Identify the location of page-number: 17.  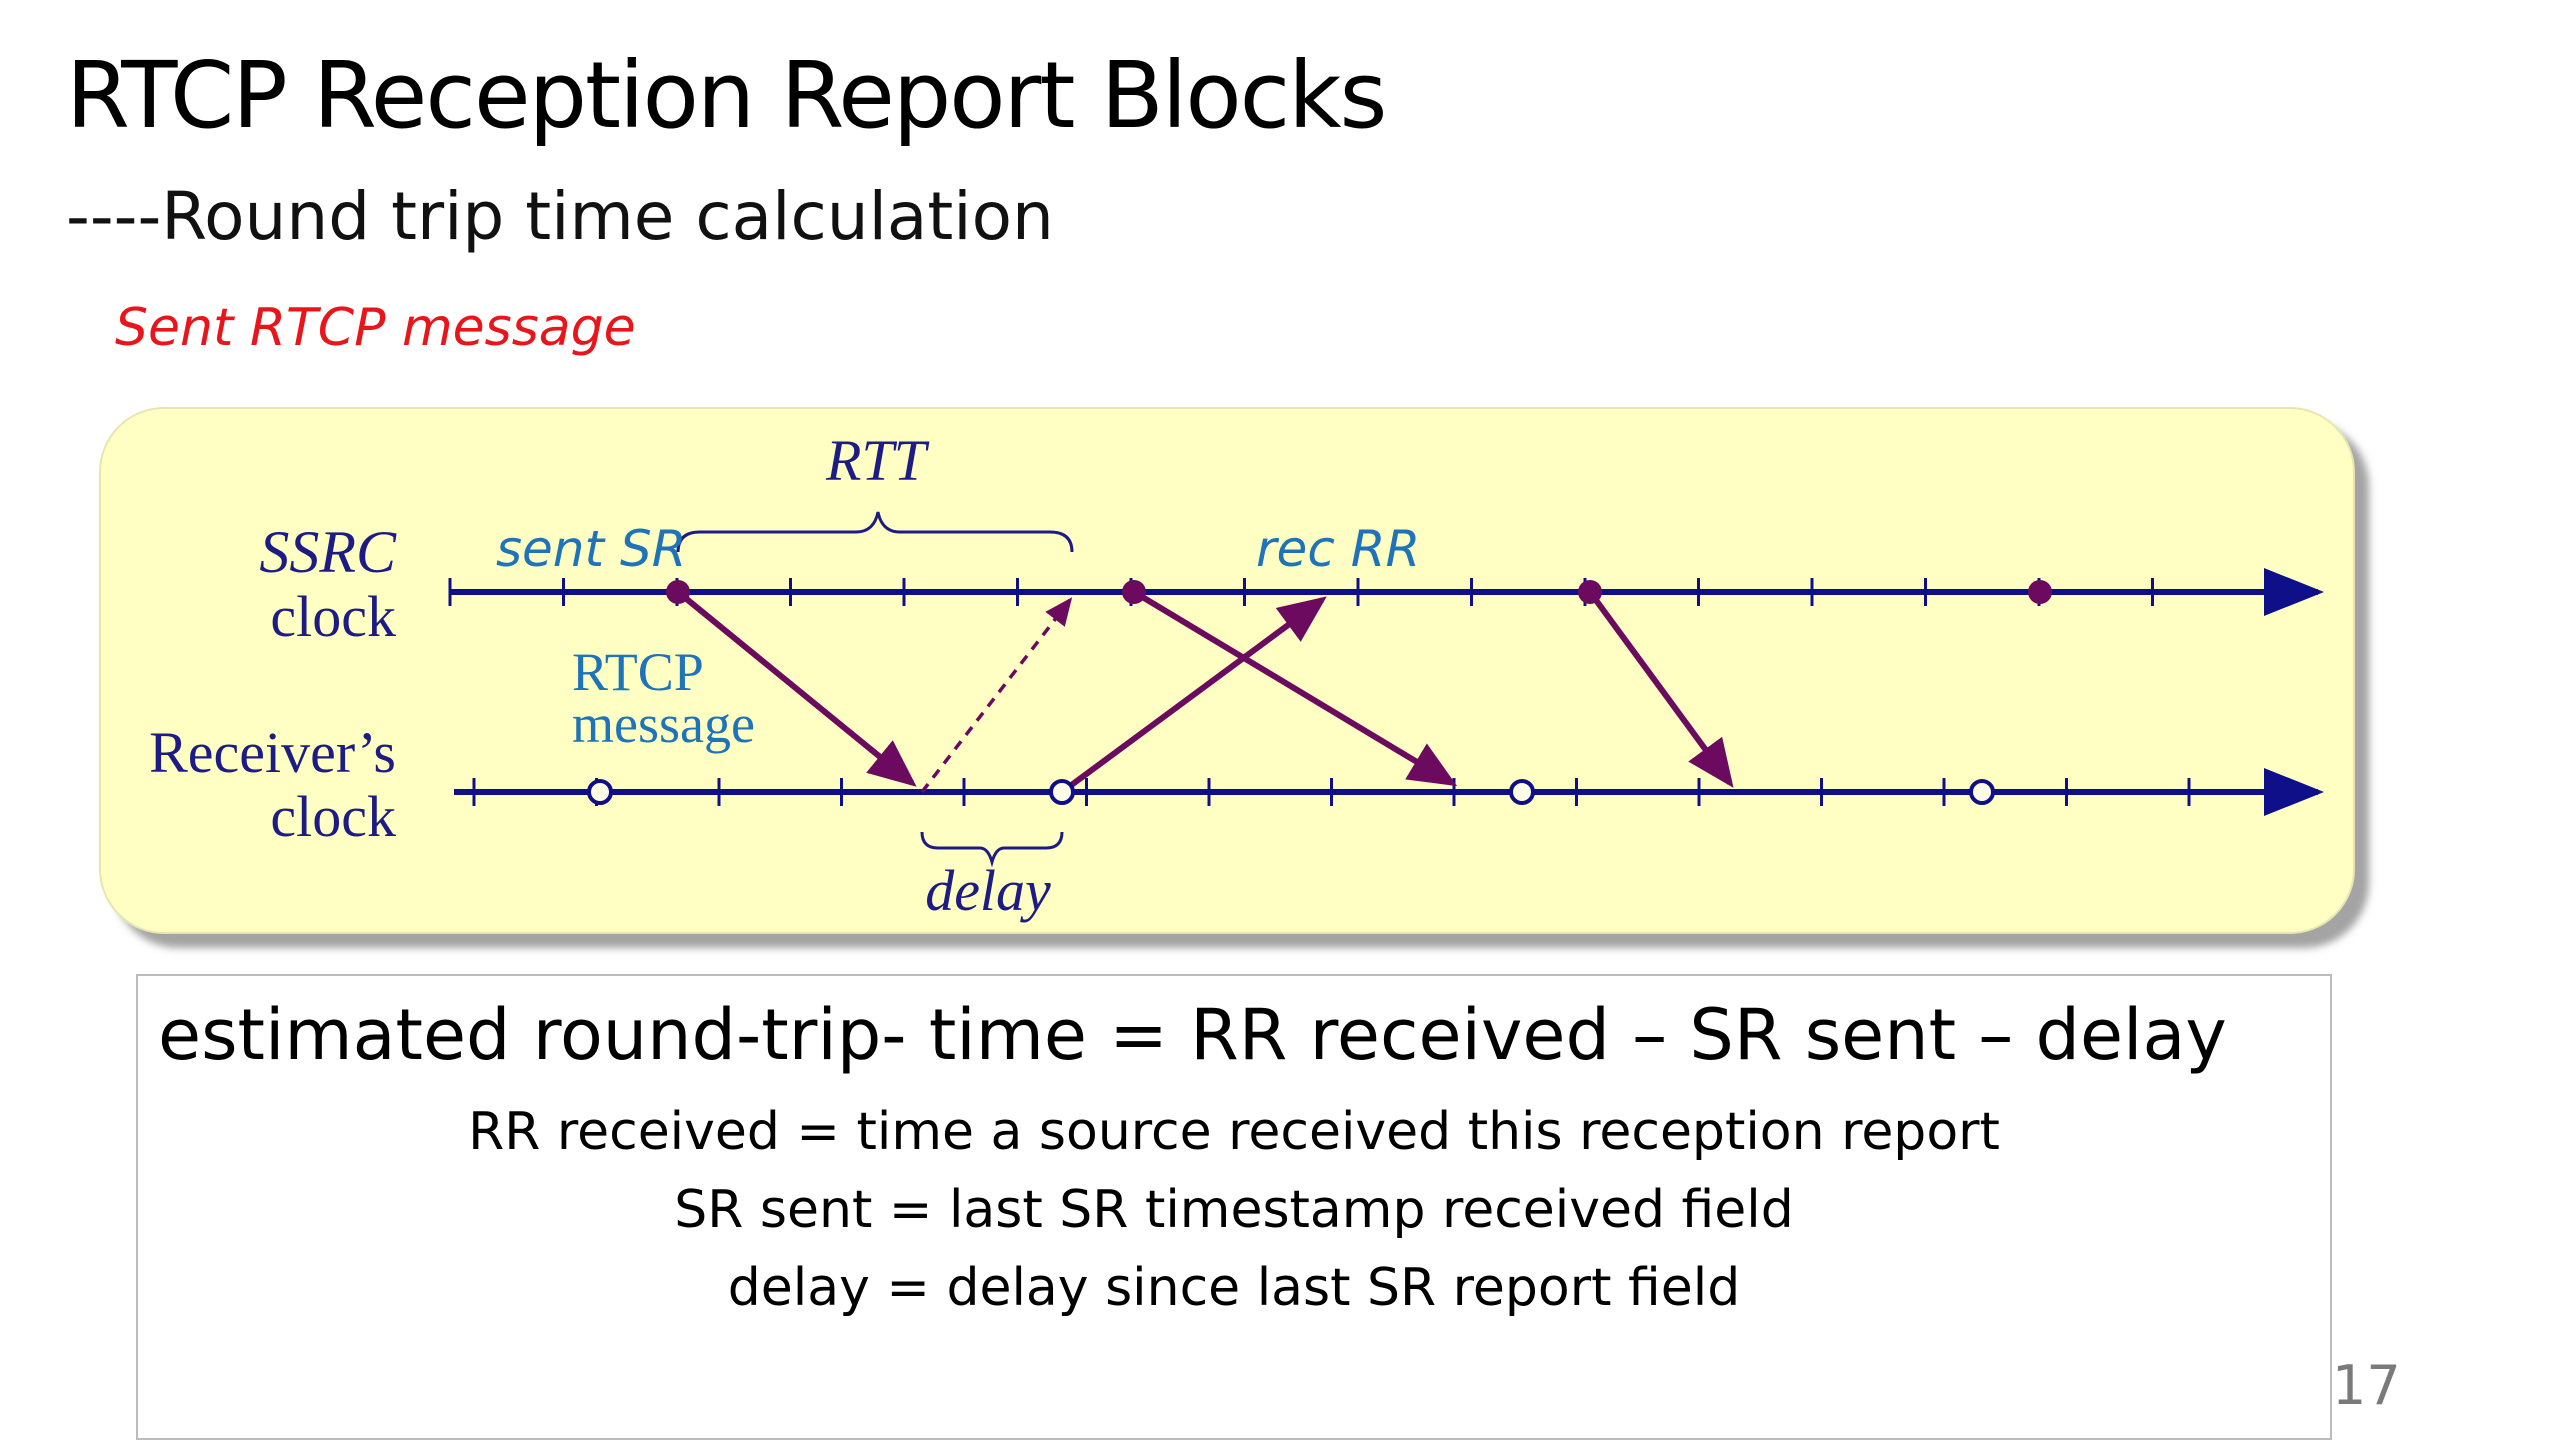
(2366, 1385).